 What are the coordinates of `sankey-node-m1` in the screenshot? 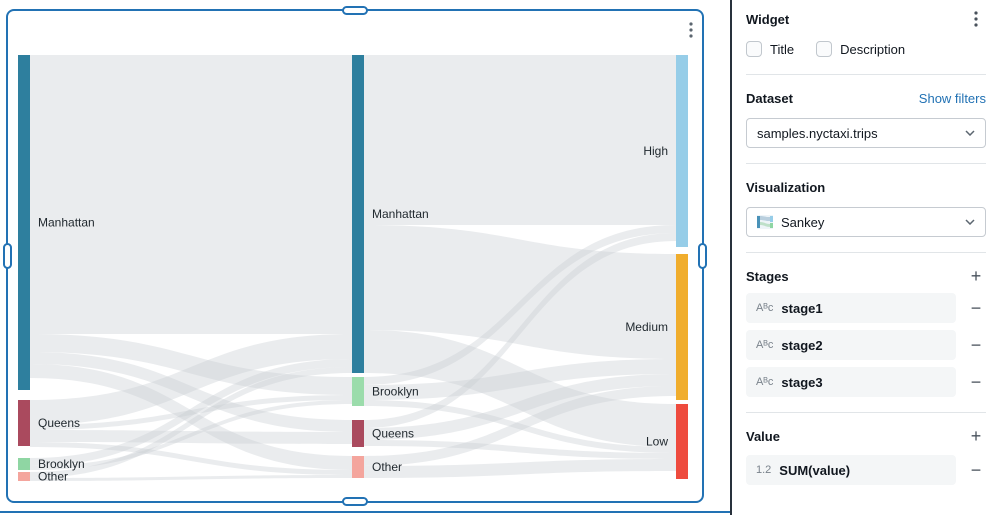 It's located at (358, 214).